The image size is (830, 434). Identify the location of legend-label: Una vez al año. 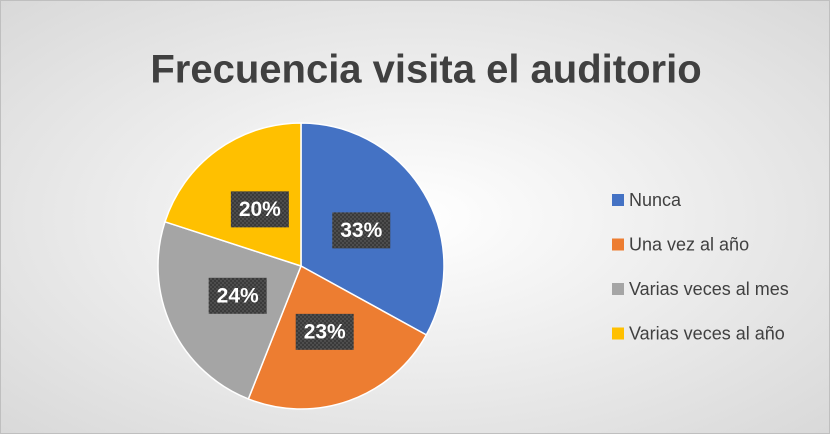
(689, 244).